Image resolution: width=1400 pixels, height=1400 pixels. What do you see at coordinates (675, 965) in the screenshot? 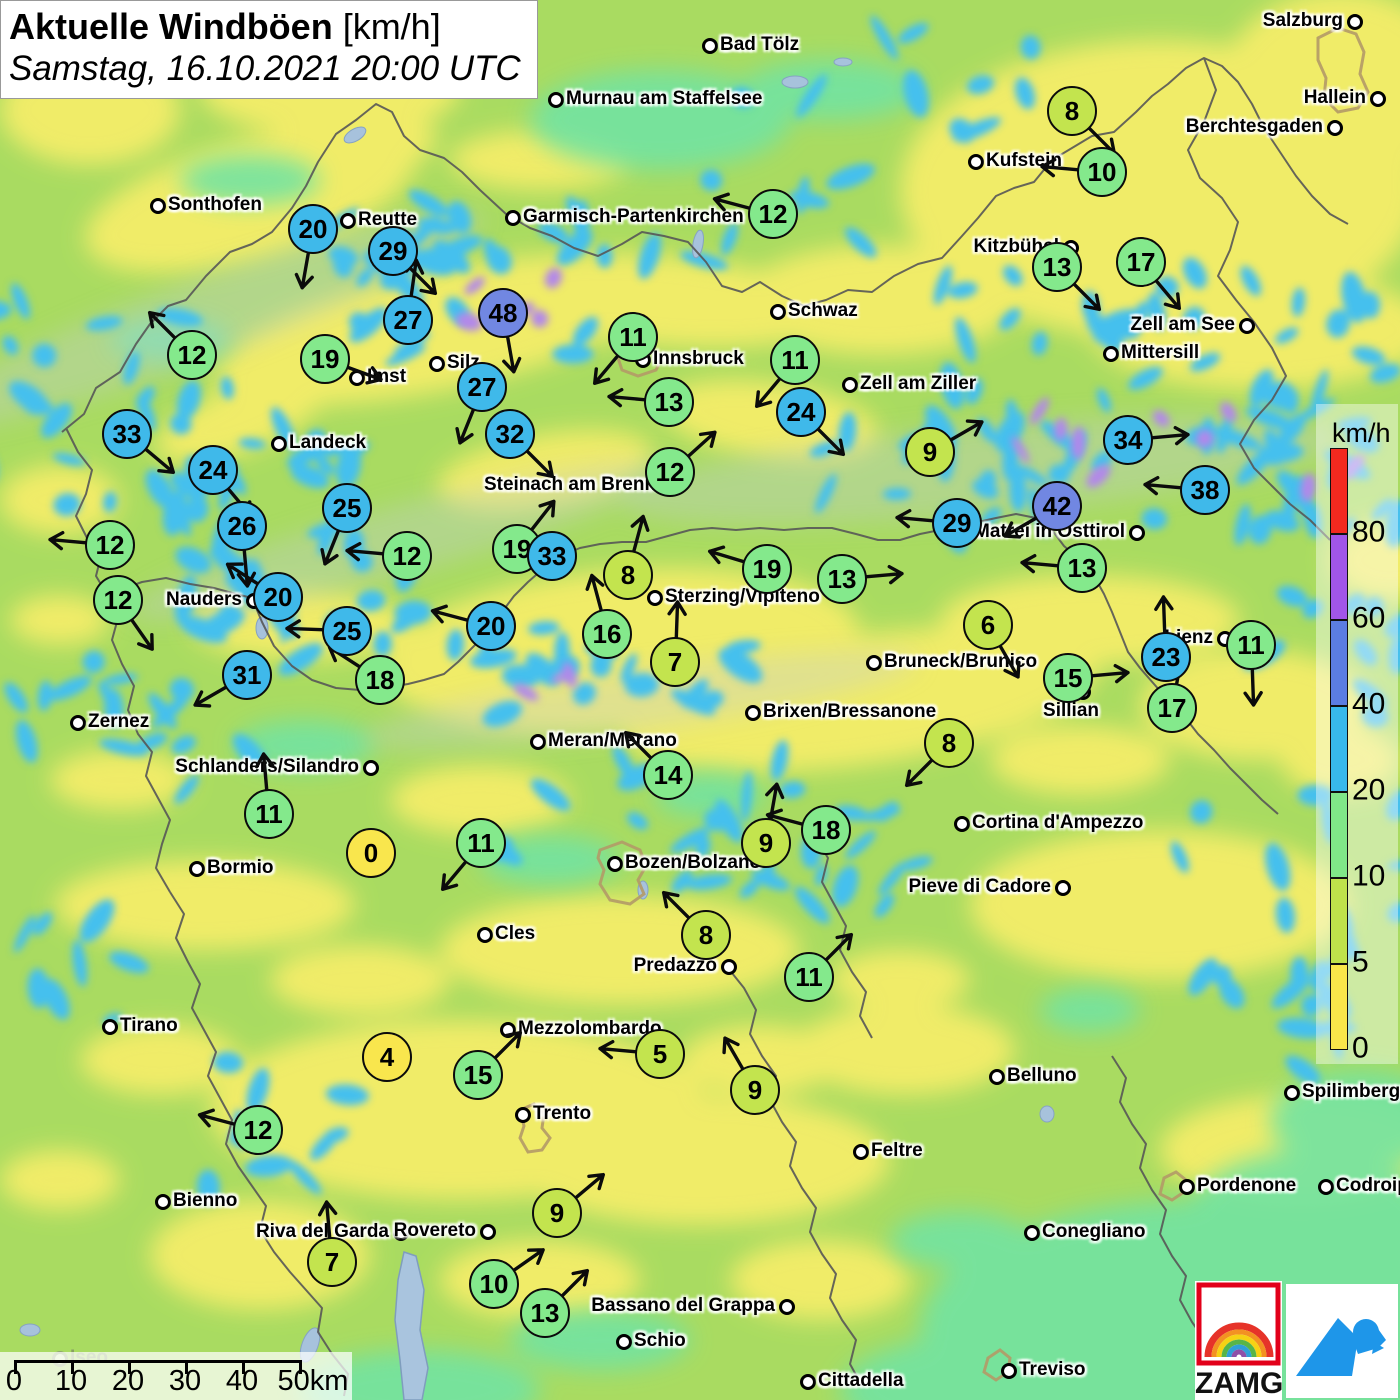
I see `city-label: Predazzo` at bounding box center [675, 965].